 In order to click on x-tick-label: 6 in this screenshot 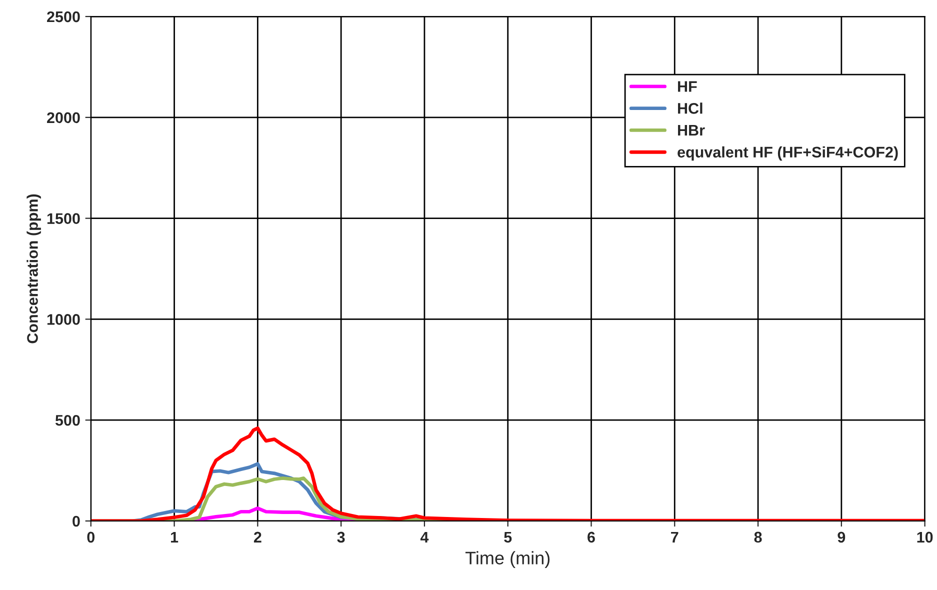, I will do `click(591, 537)`.